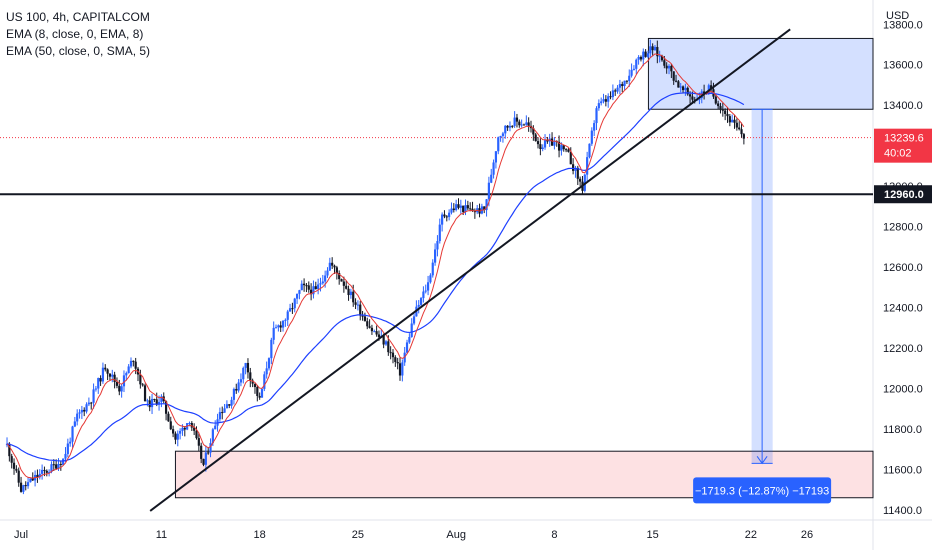 The width and height of the screenshot is (932, 550). I want to click on y-tick-label: 12600.0, so click(903, 268).